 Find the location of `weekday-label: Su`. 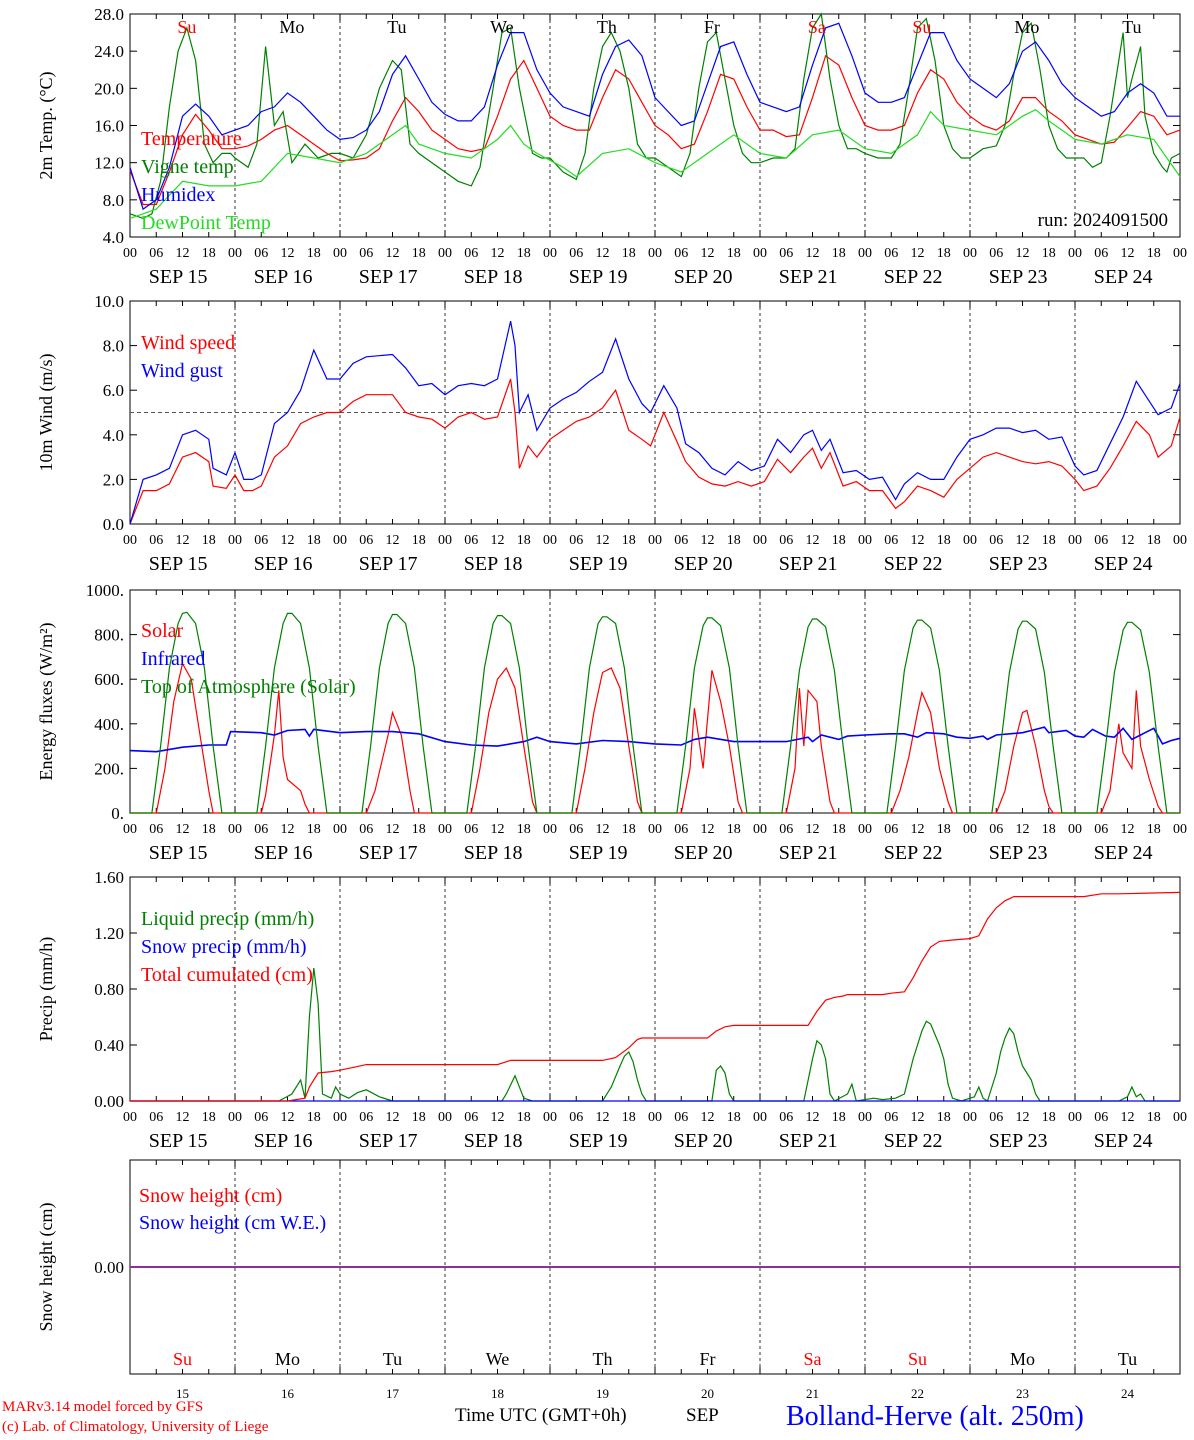

weekday-label: Su is located at coordinates (917, 1359).